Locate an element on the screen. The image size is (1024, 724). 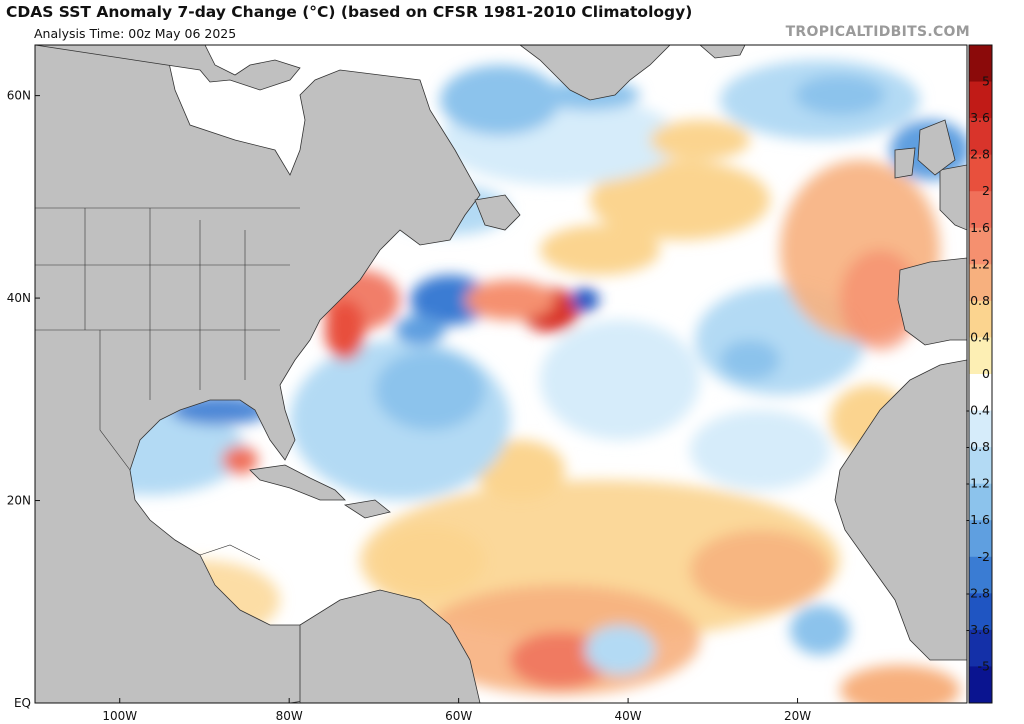
colorbar-label: -5 is located at coordinates (984, 665).